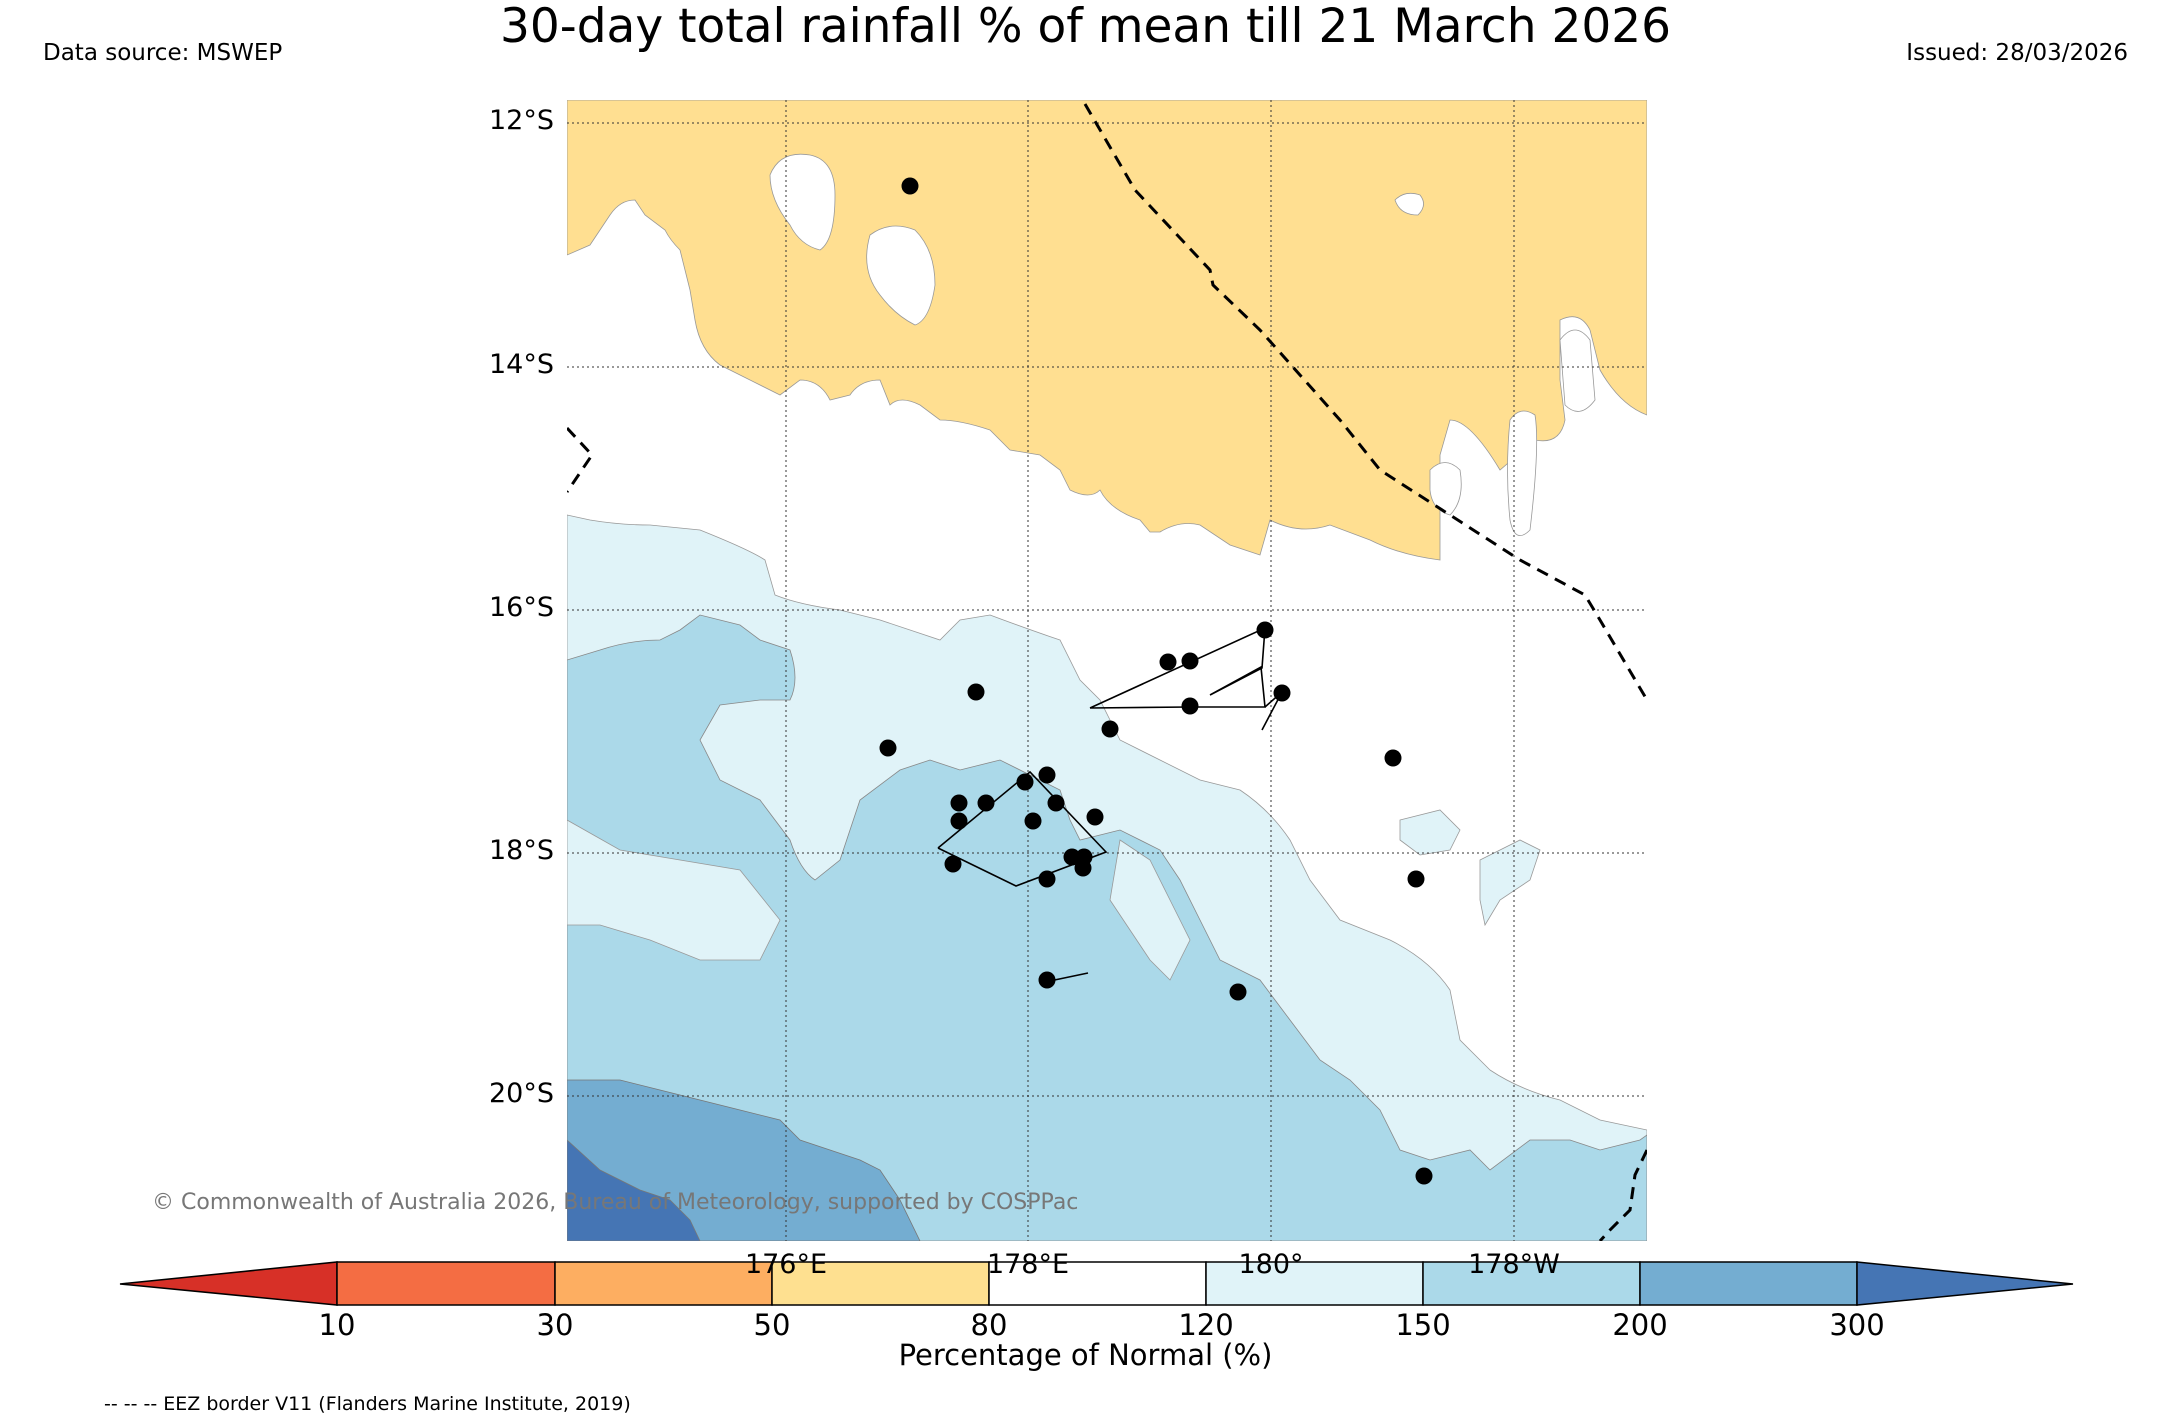 This screenshot has height=1426, width=2171. I want to click on colorbar-tick-label: 10, so click(337, 1325).